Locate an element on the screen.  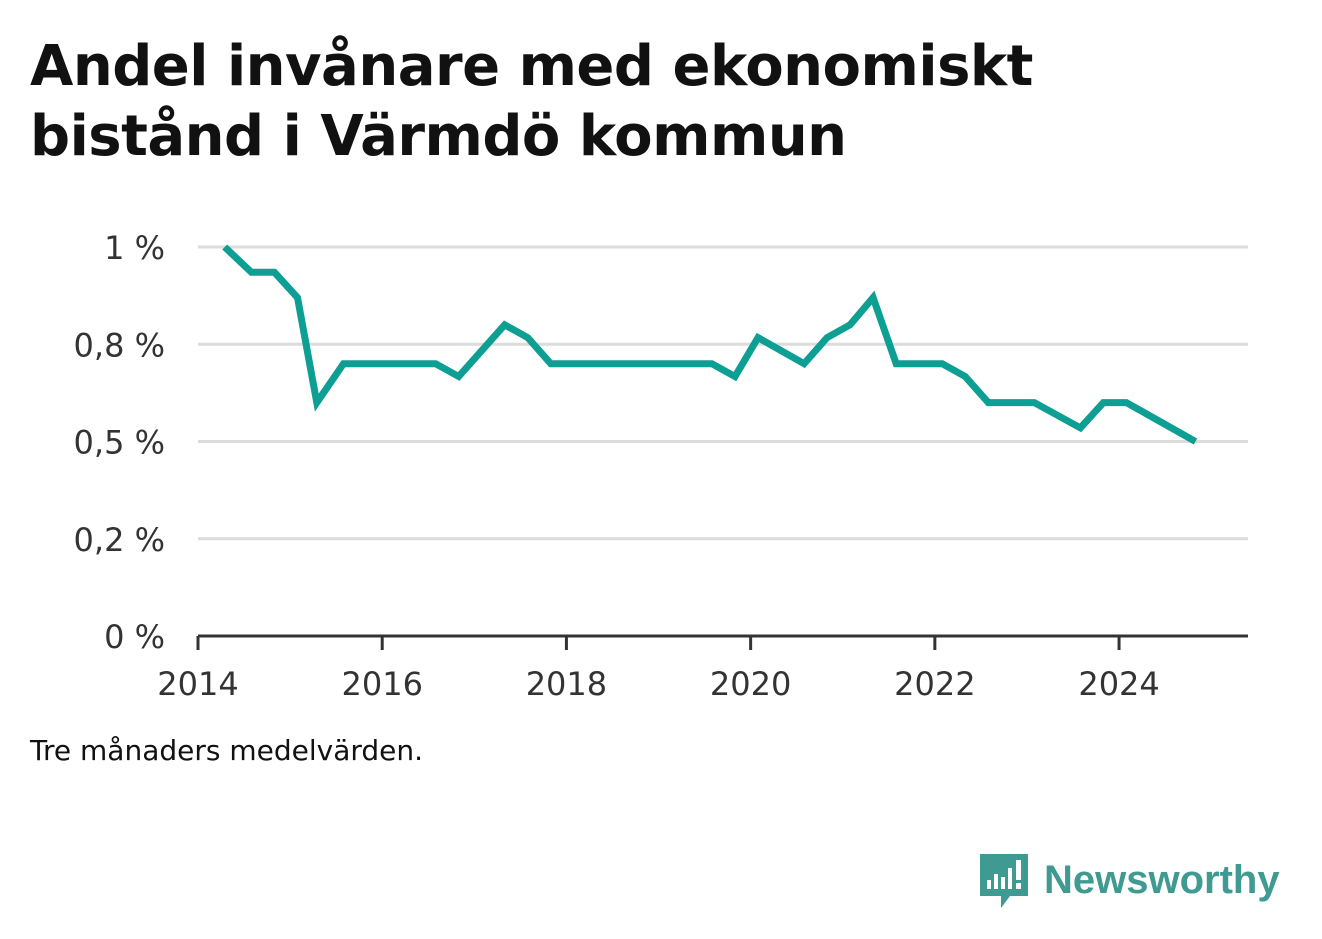
x-tick-label: 2018 is located at coordinates (566, 684).